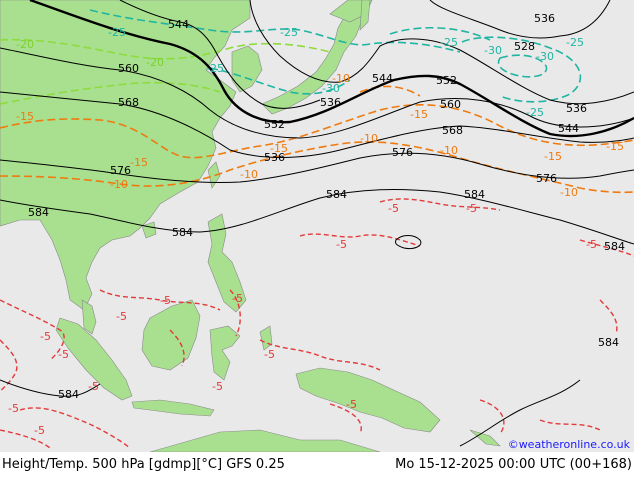 The image size is (634, 490). Describe the element at coordinates (173, 408) in the screenshot. I see `land-java` at that location.